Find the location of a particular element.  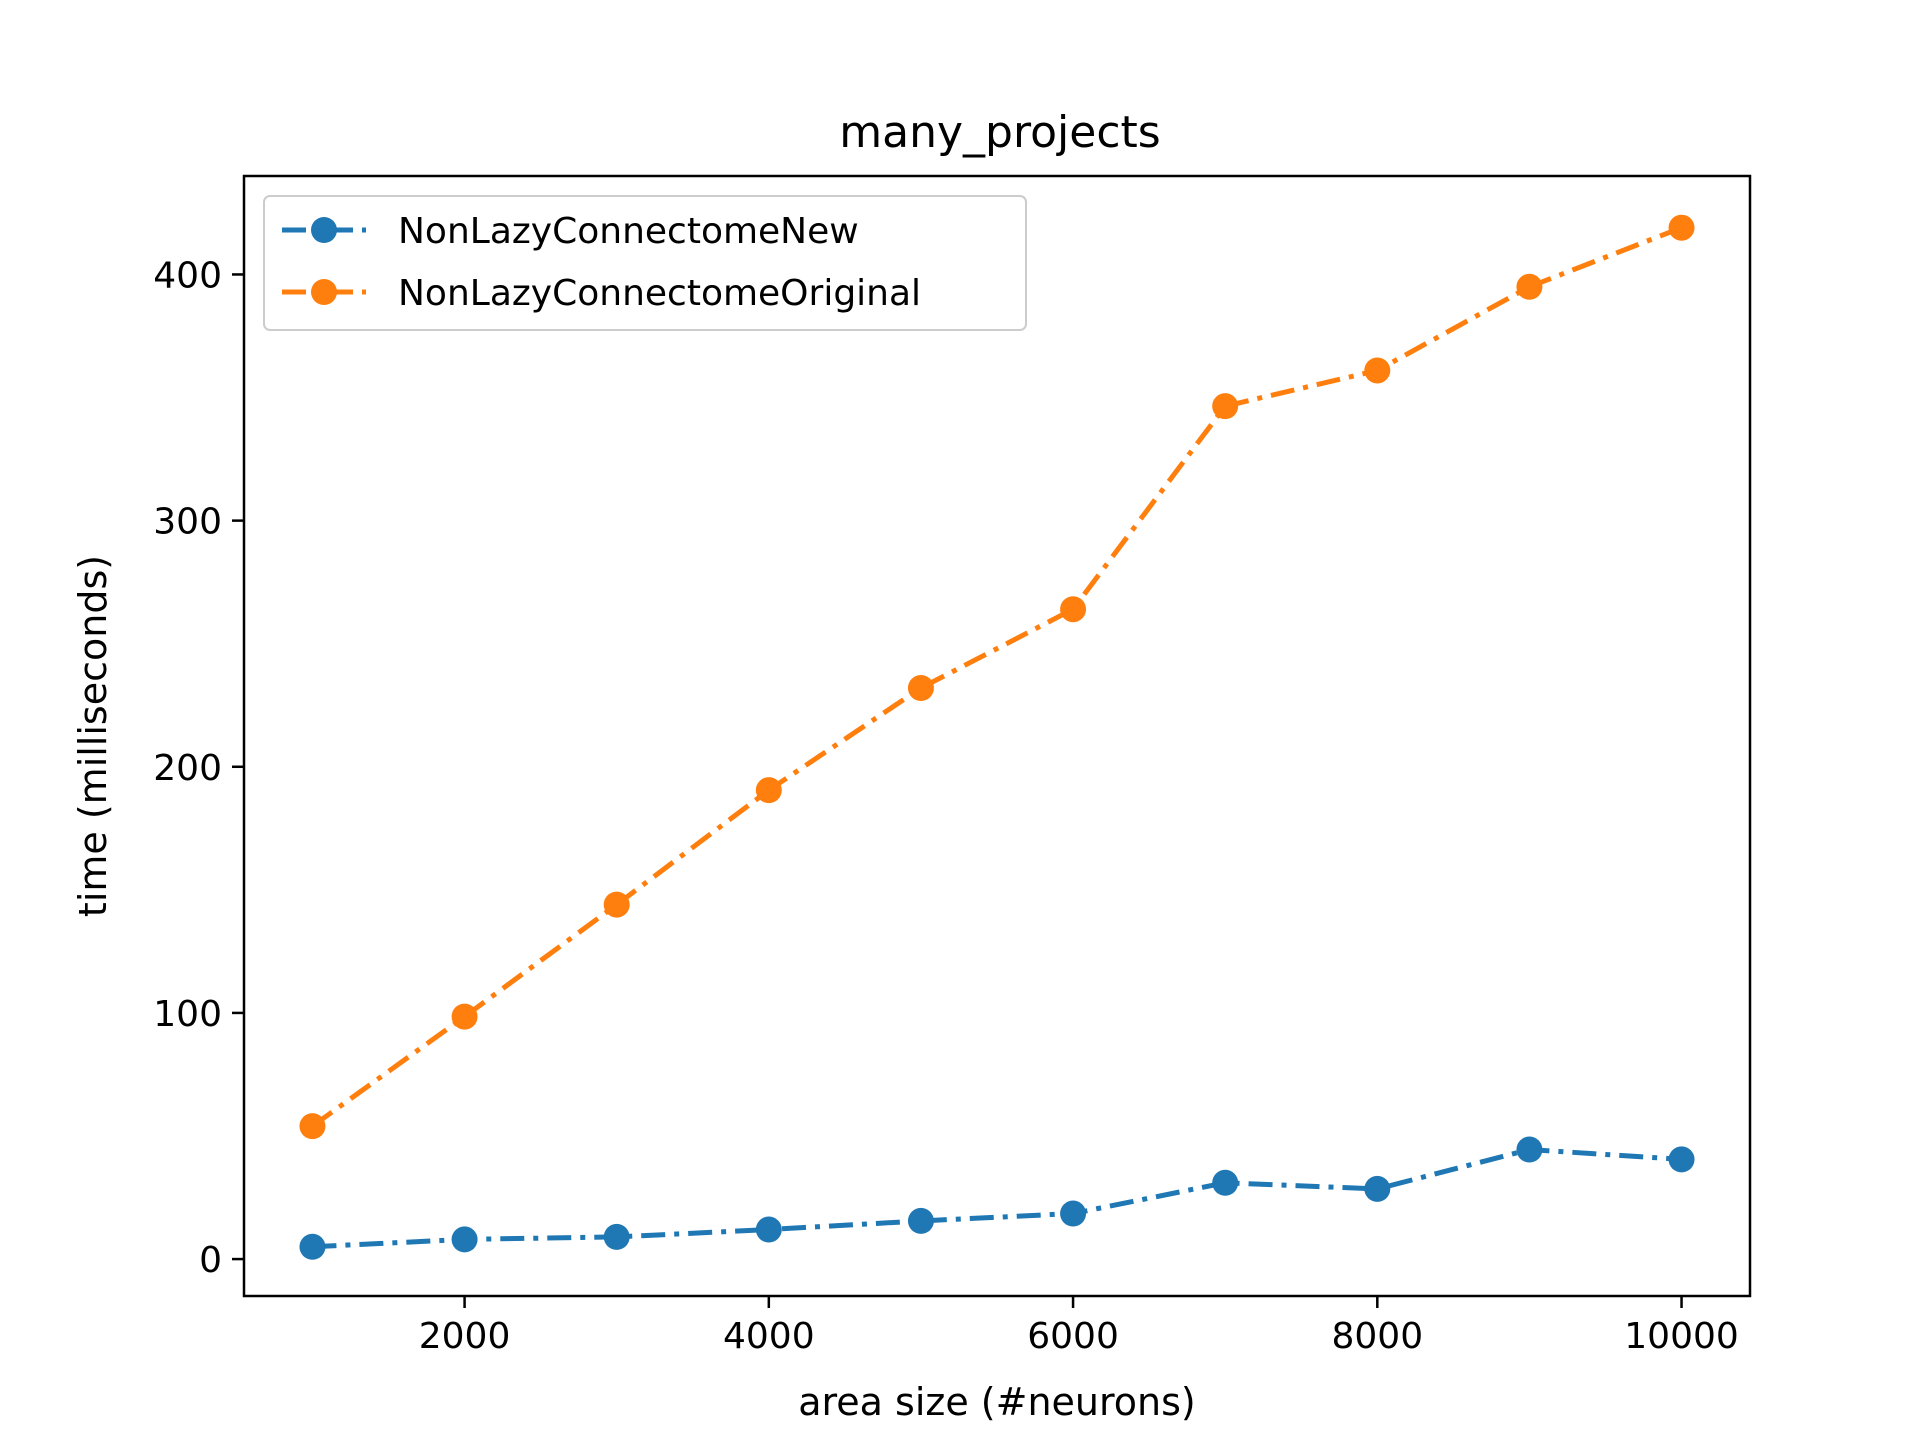

legend-entry: NonLazyConnectomeNew is located at coordinates (570, 231).